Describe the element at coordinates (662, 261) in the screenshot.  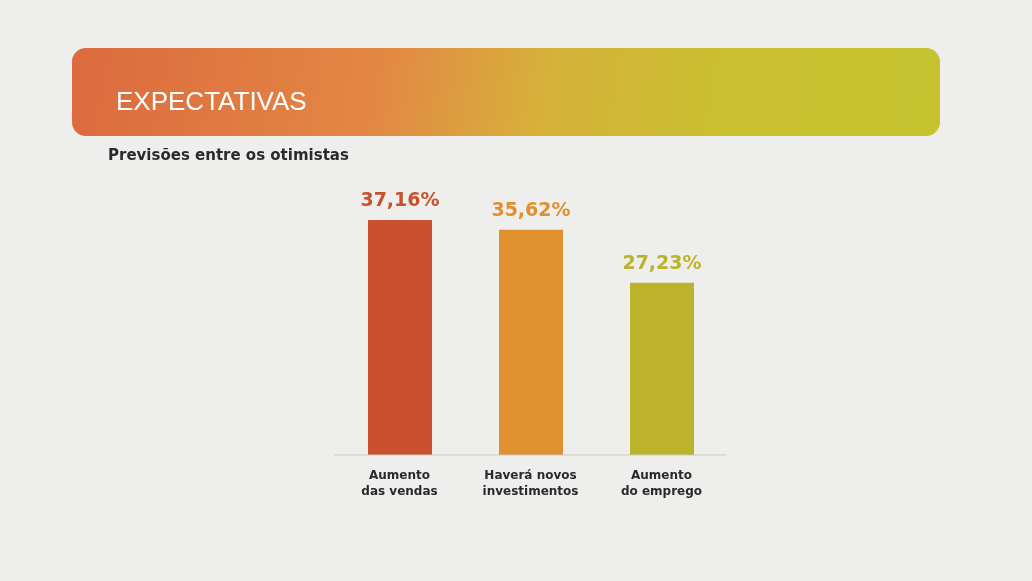
I see `data-label: 27,23%` at that location.